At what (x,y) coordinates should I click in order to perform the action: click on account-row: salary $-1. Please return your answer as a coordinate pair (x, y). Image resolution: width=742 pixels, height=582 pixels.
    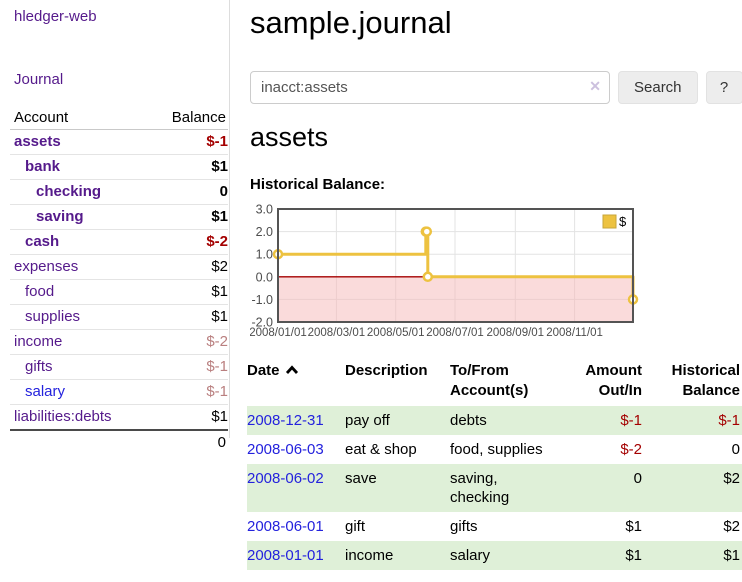
    Looking at the image, I should click on (119, 392).